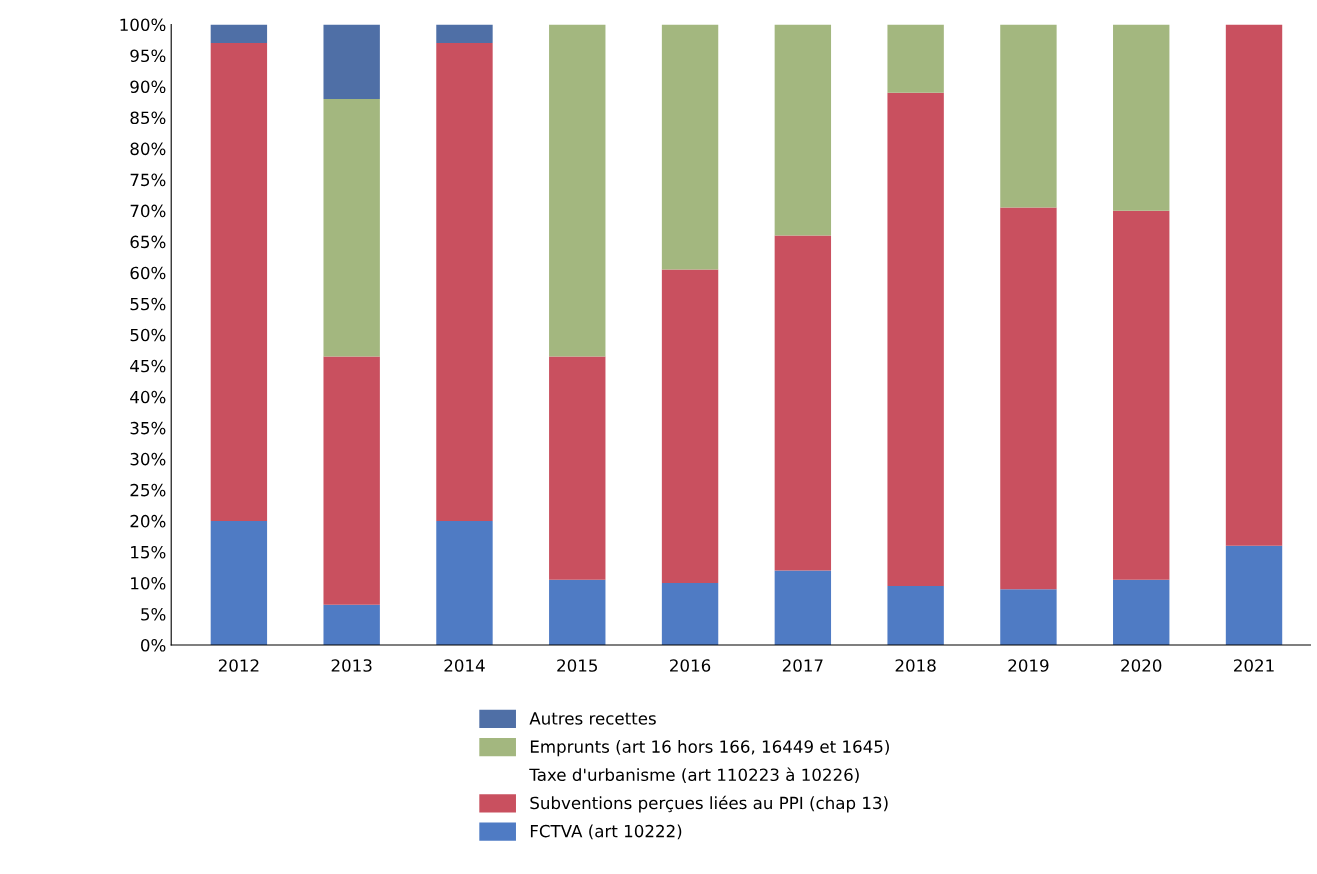  I want to click on legend-label: FCTVA (art 10222), so click(606, 832).